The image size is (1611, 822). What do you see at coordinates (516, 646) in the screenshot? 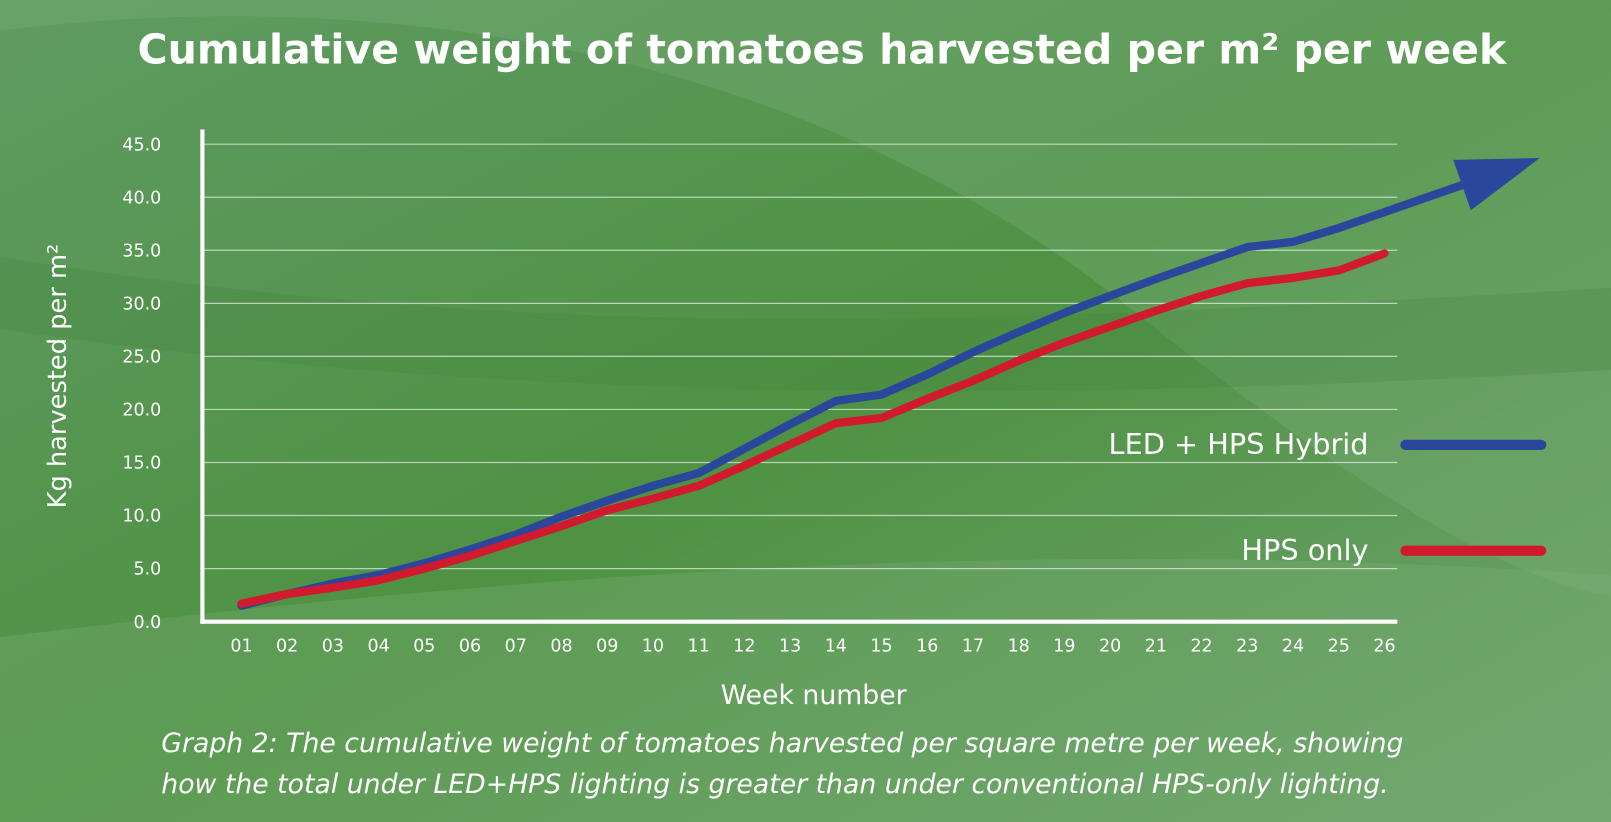
I see `x-tick-label: 07` at bounding box center [516, 646].